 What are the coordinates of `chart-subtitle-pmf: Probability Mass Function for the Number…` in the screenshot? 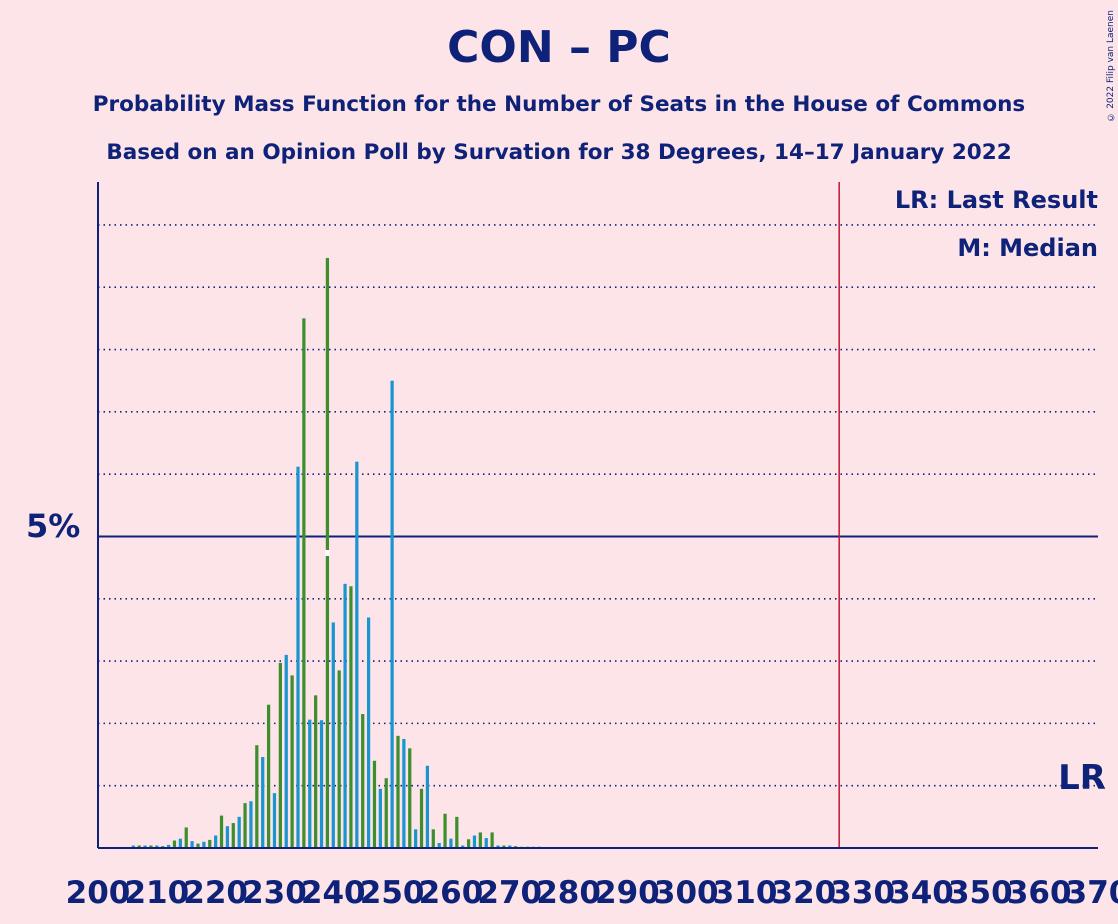 It's located at (559, 104).